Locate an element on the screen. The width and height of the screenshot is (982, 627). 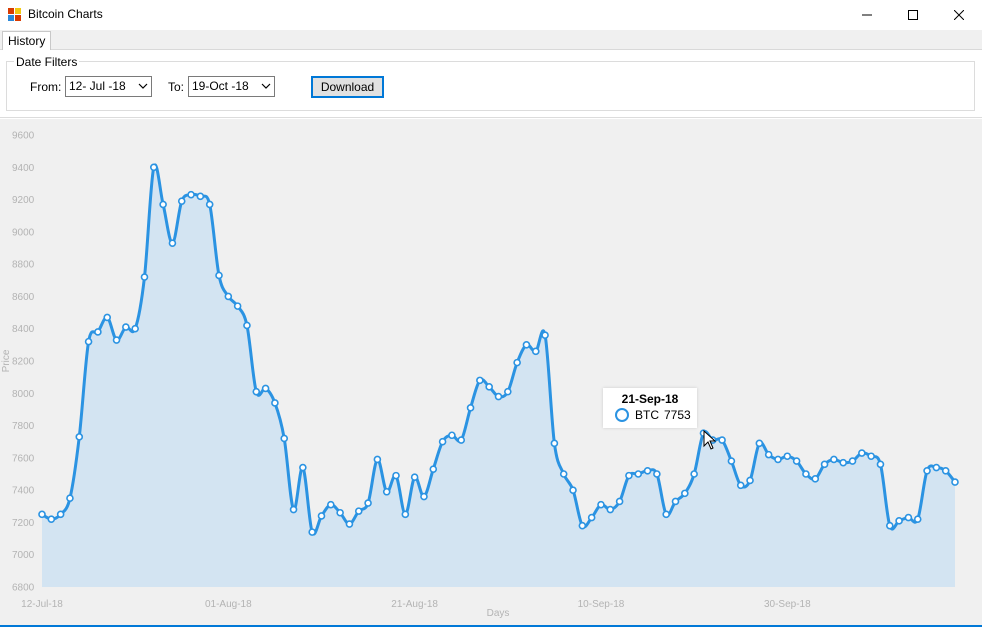
x-tick-label: 12-Jul-18 is located at coordinates (42, 604).